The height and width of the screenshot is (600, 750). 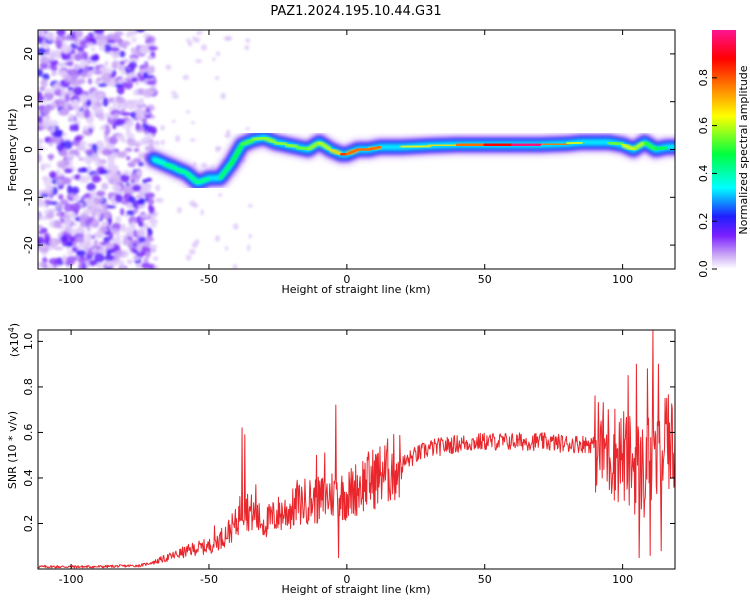 I want to click on colorbar-gradient, so click(x=724, y=149).